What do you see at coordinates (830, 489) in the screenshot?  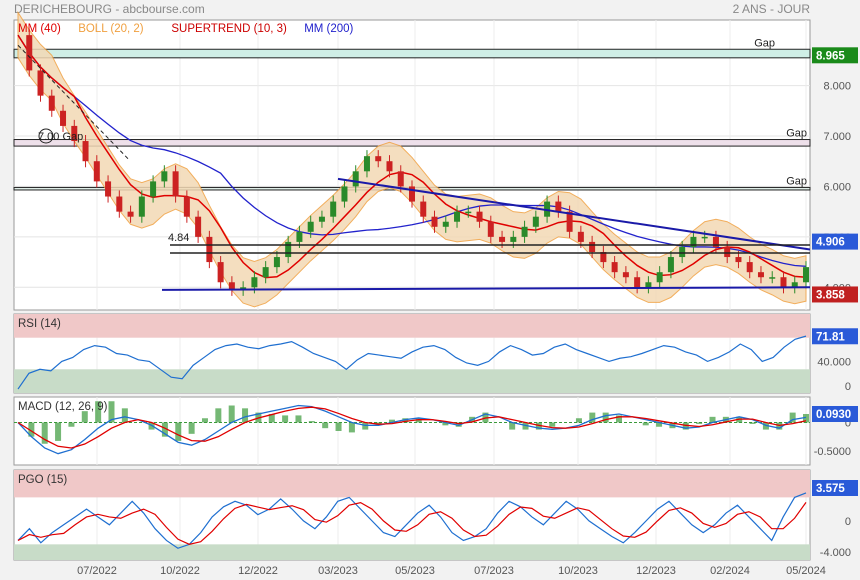 I see `pgo-value-badge: 3.575` at bounding box center [830, 489].